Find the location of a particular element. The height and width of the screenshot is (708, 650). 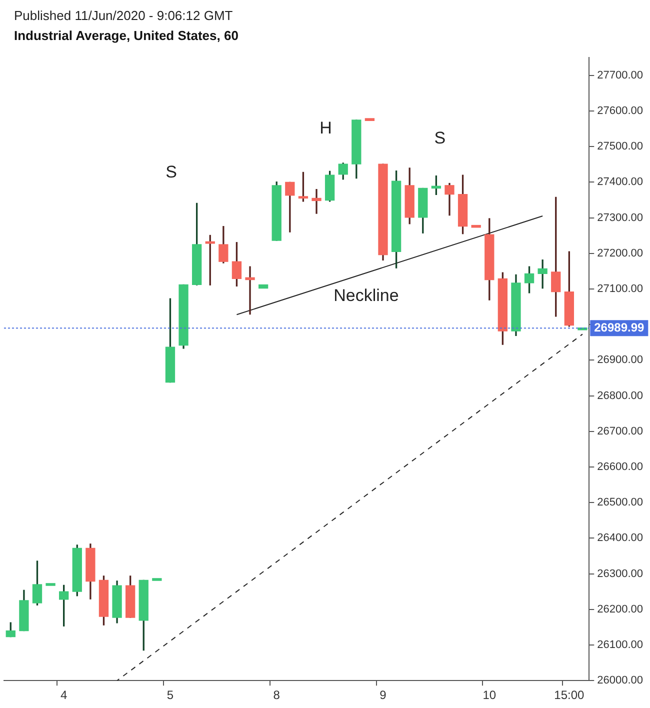

x-tick-label: 10 is located at coordinates (489, 695).